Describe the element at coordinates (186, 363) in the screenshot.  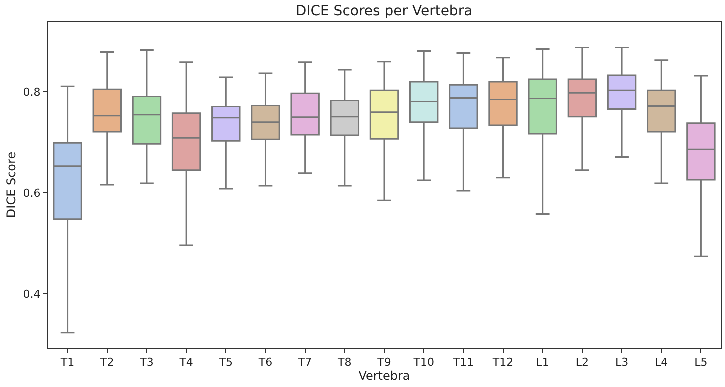
I see `x-tick-label: T4` at that location.